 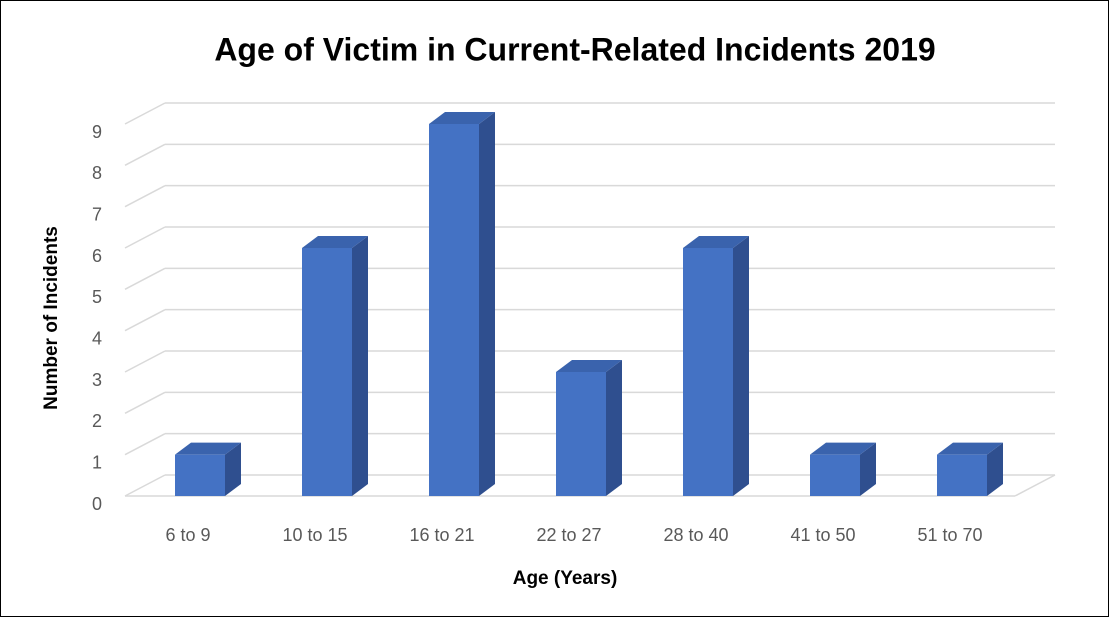 I want to click on y-tick-label: 4, so click(x=97, y=338).